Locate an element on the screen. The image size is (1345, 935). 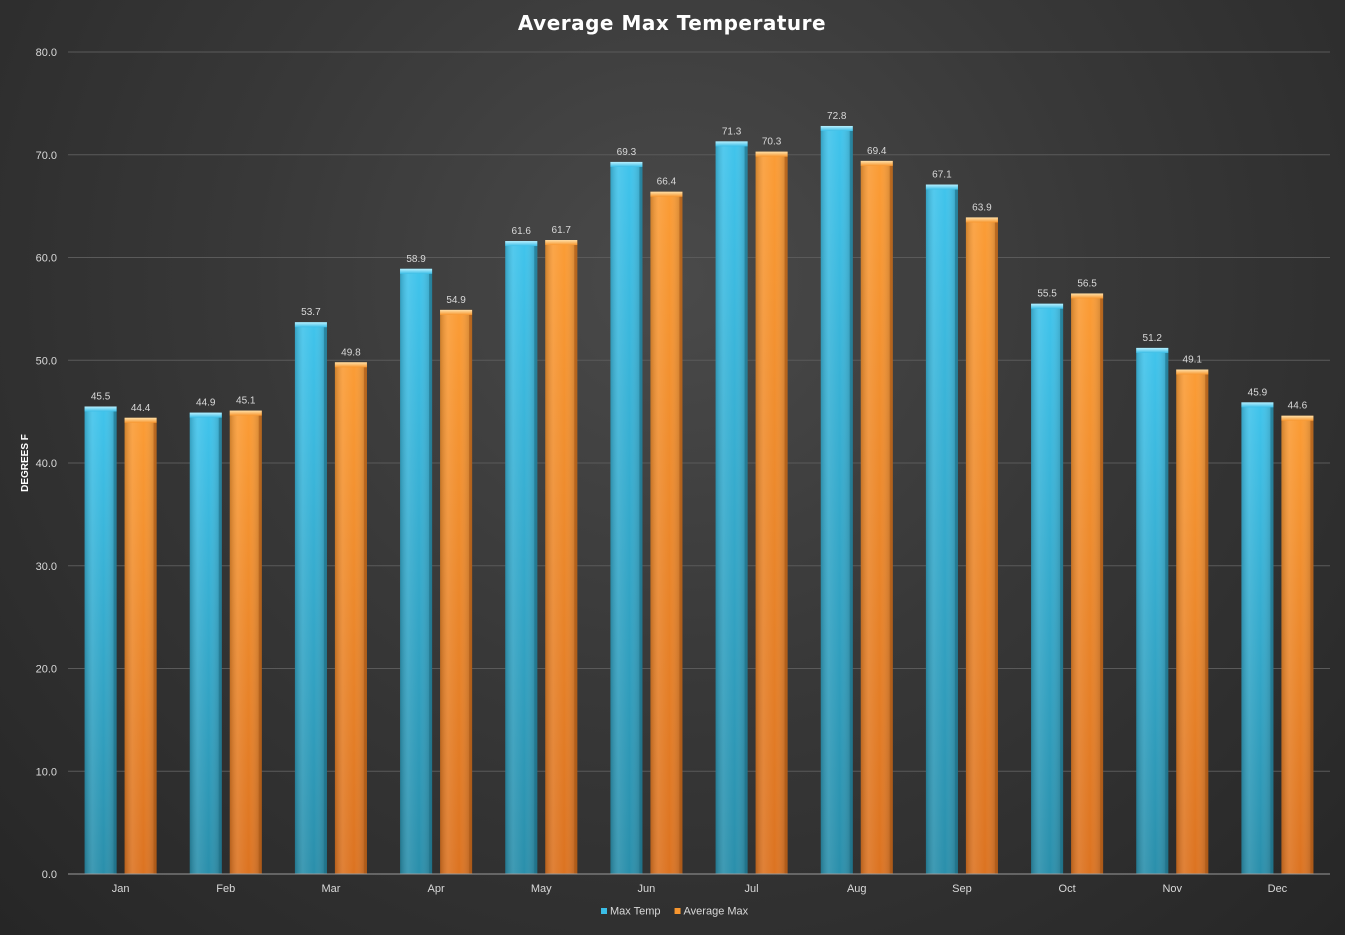
data-label: 66.4 is located at coordinates (667, 182).